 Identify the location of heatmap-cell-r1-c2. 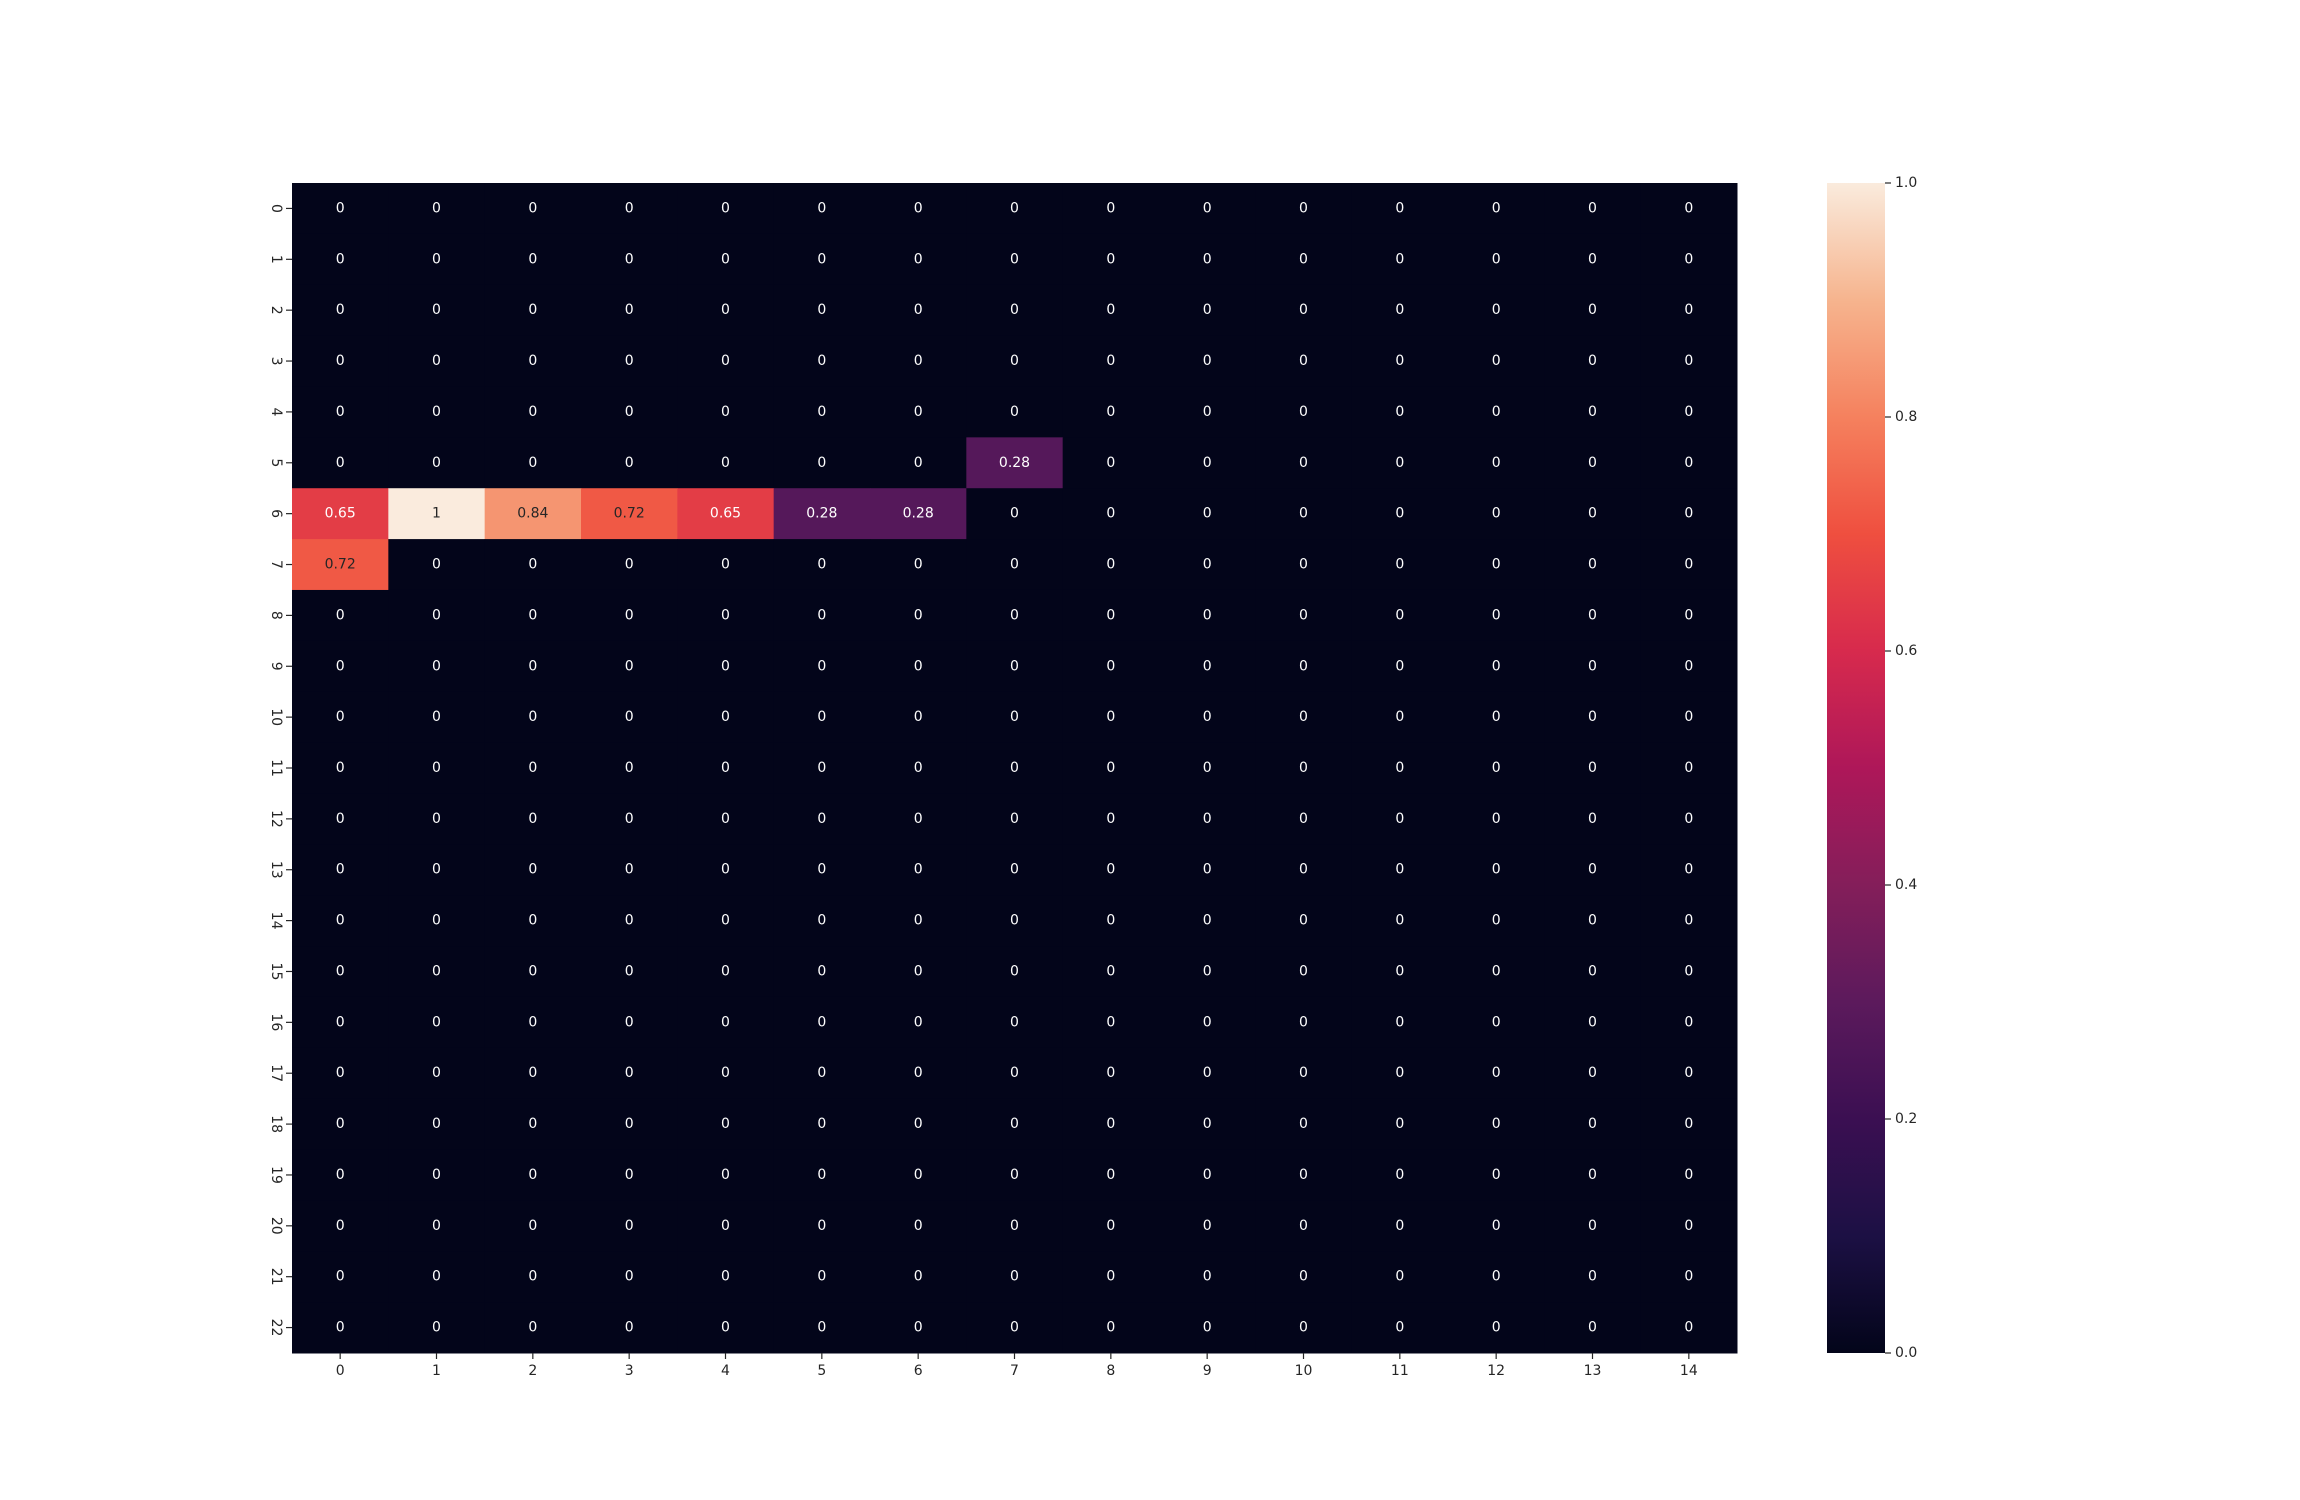
(533, 259).